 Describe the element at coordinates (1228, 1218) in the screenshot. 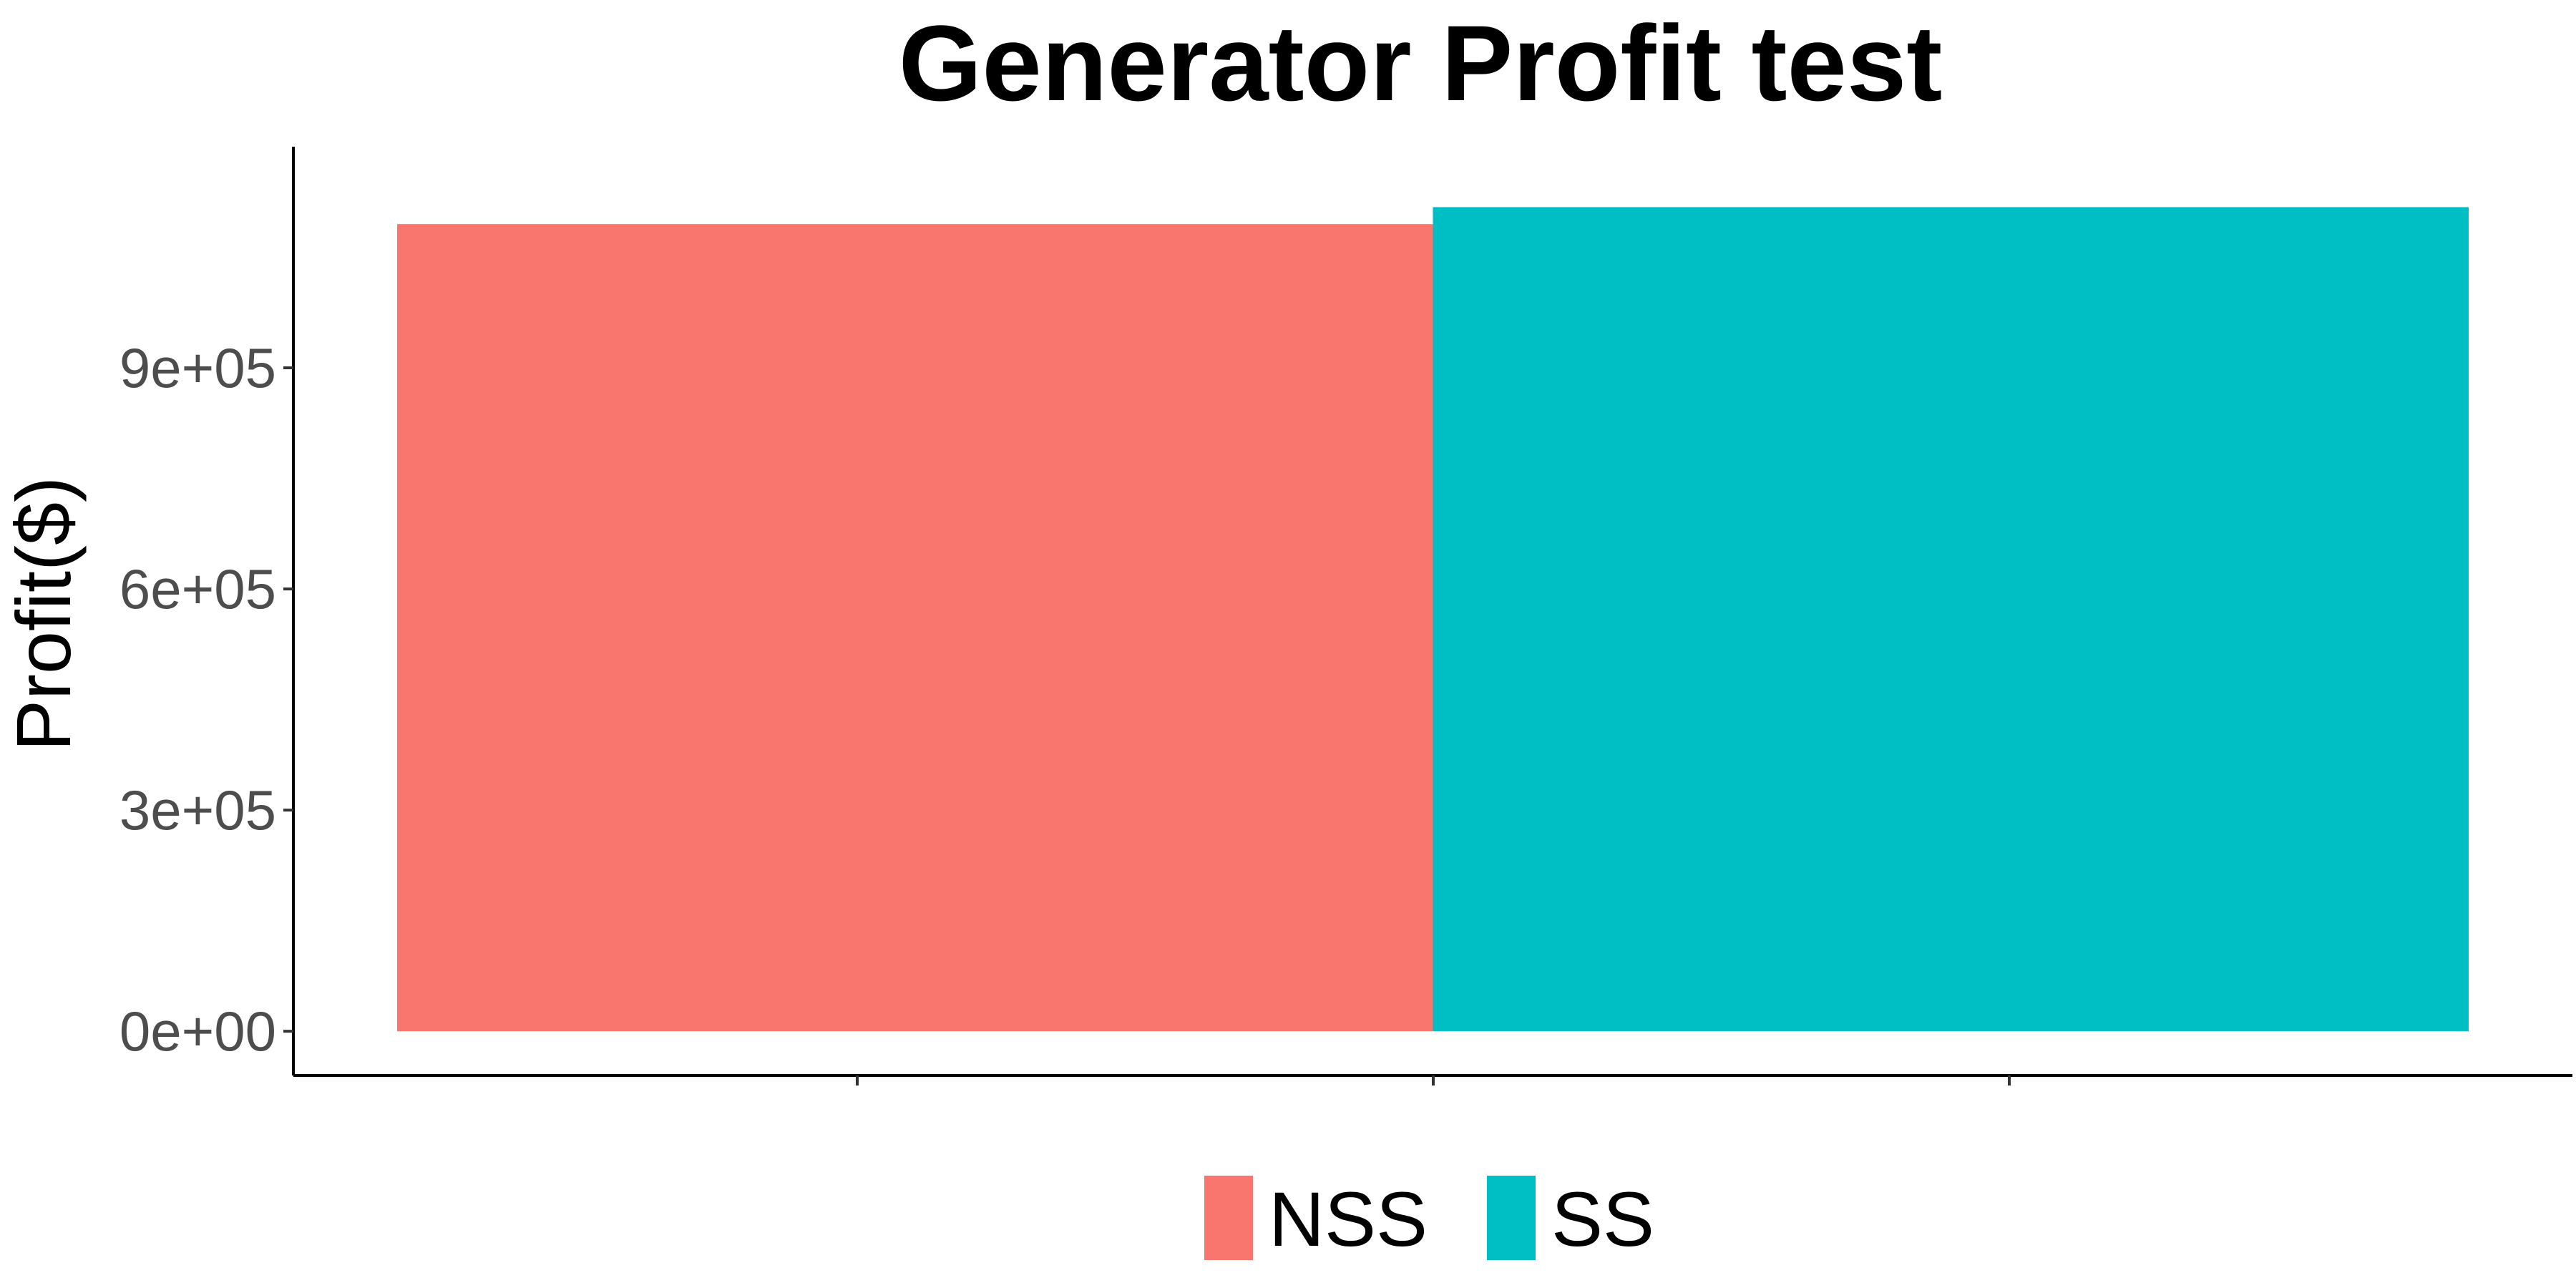

I see `legend-key-nss` at that location.